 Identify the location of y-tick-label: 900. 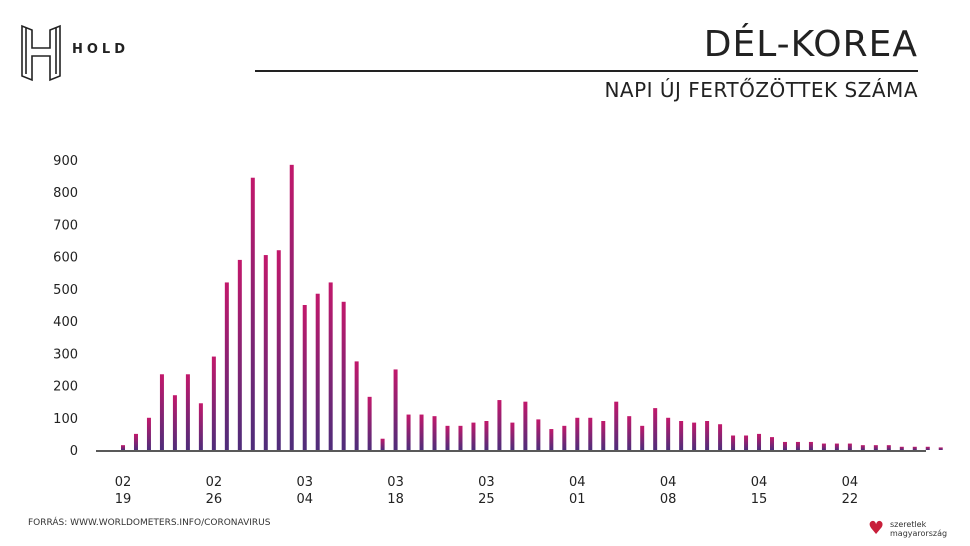
(65, 161).